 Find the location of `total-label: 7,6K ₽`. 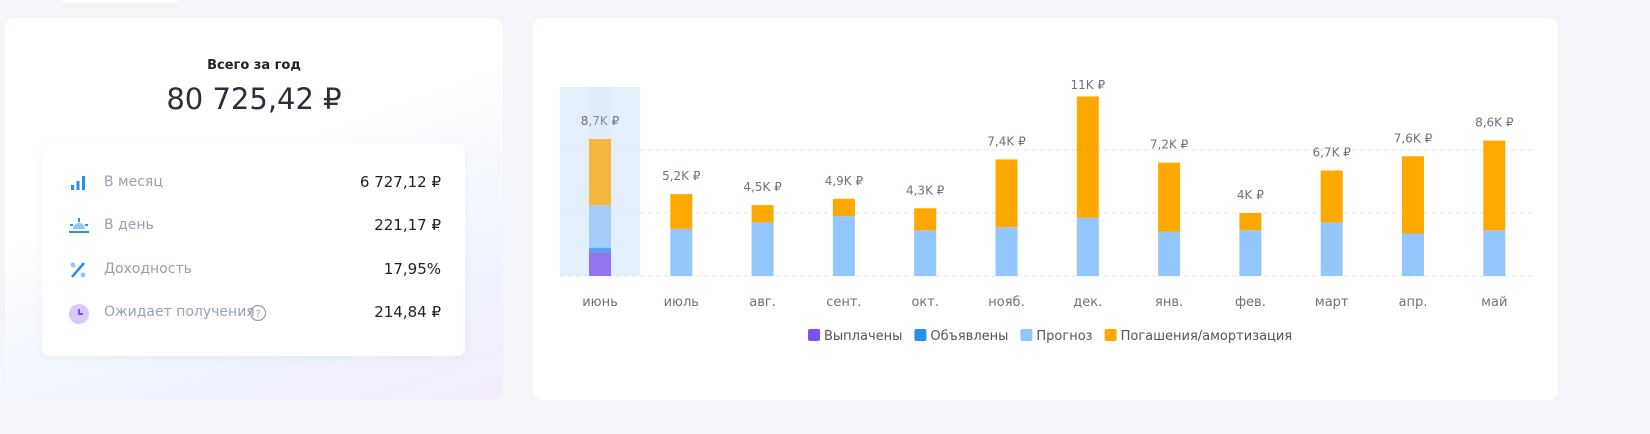

total-label: 7,6K ₽ is located at coordinates (1413, 138).